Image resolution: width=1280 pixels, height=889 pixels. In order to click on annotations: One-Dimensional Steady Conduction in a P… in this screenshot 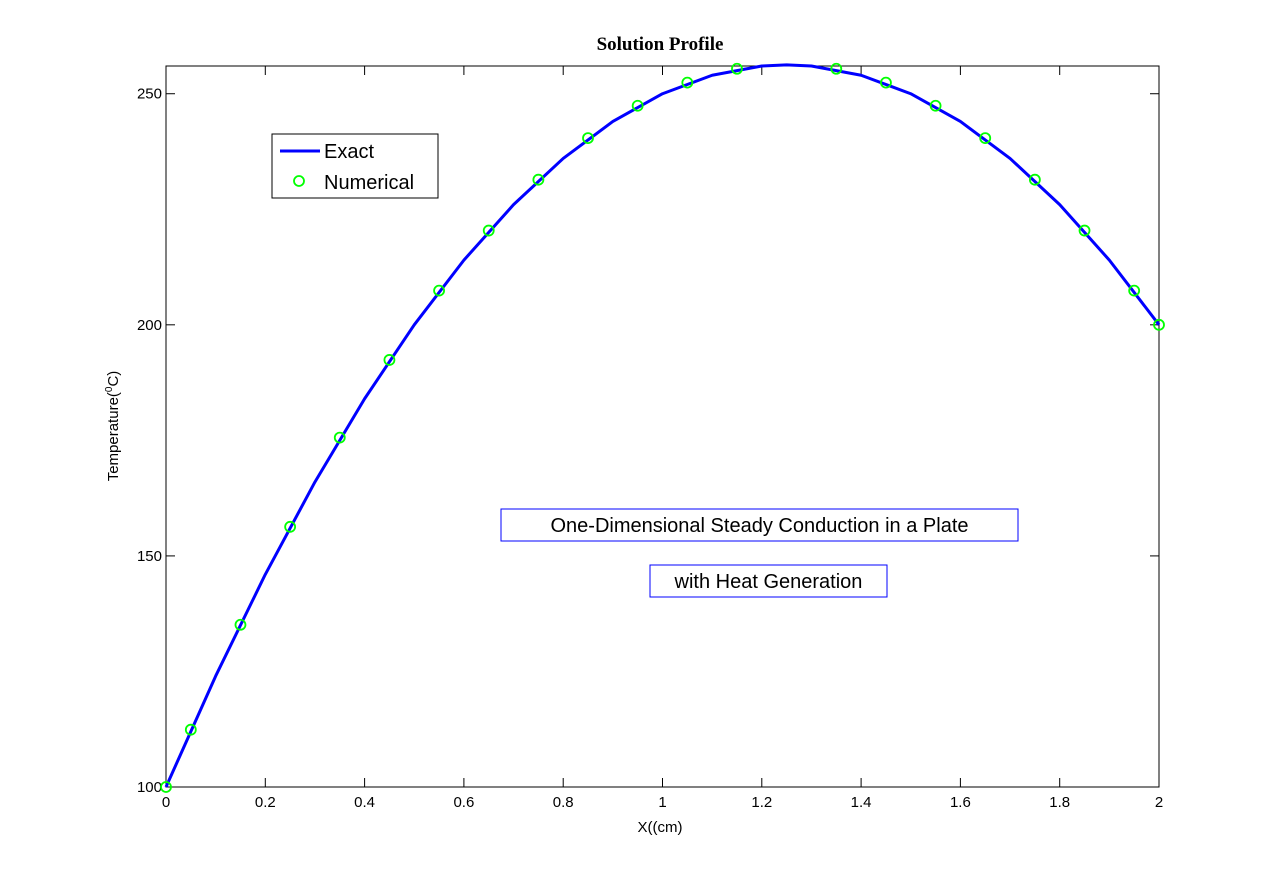, I will do `click(759, 553)`.